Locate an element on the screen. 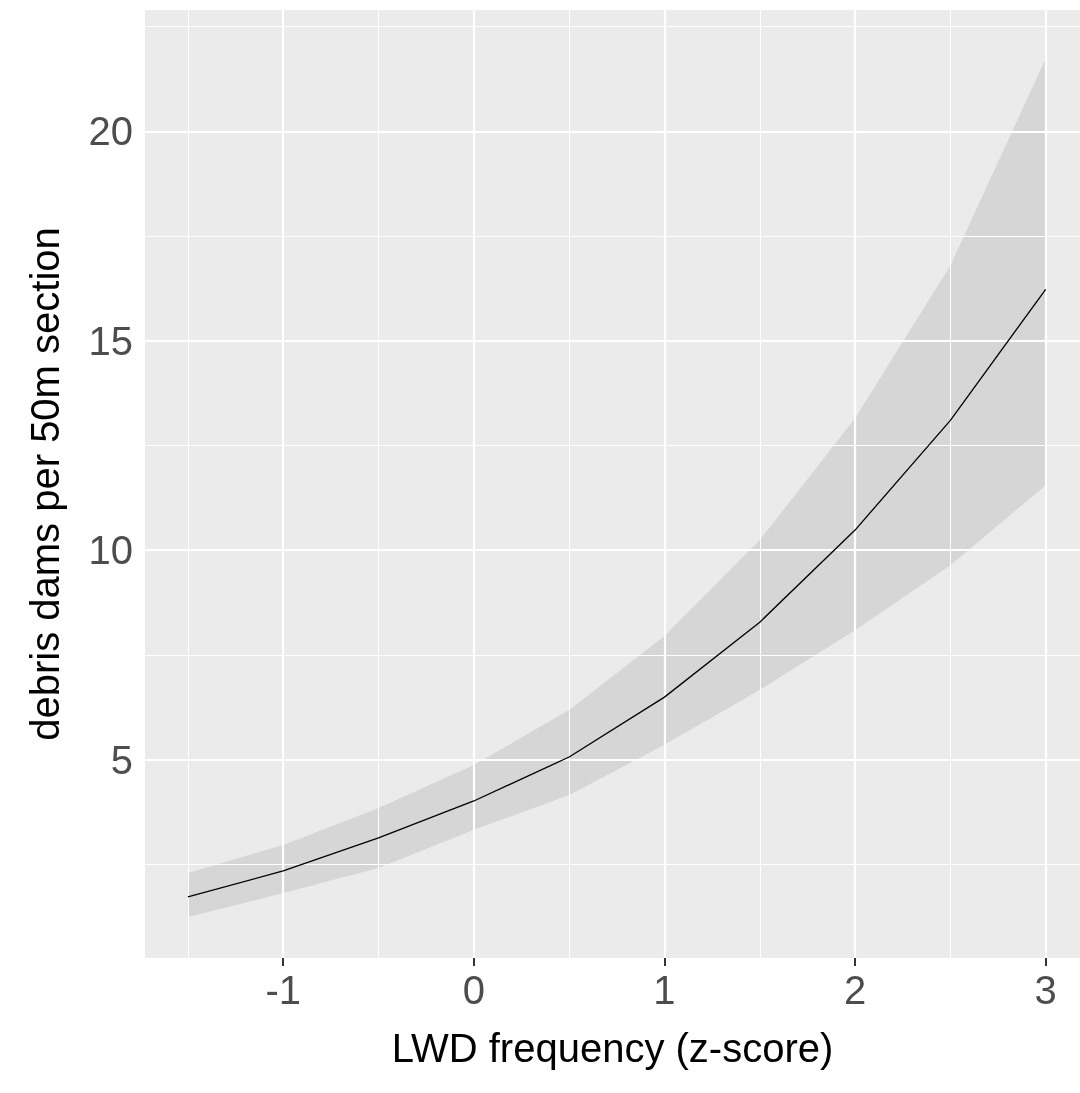  y-tick-label: 20 is located at coordinates (110, 131).